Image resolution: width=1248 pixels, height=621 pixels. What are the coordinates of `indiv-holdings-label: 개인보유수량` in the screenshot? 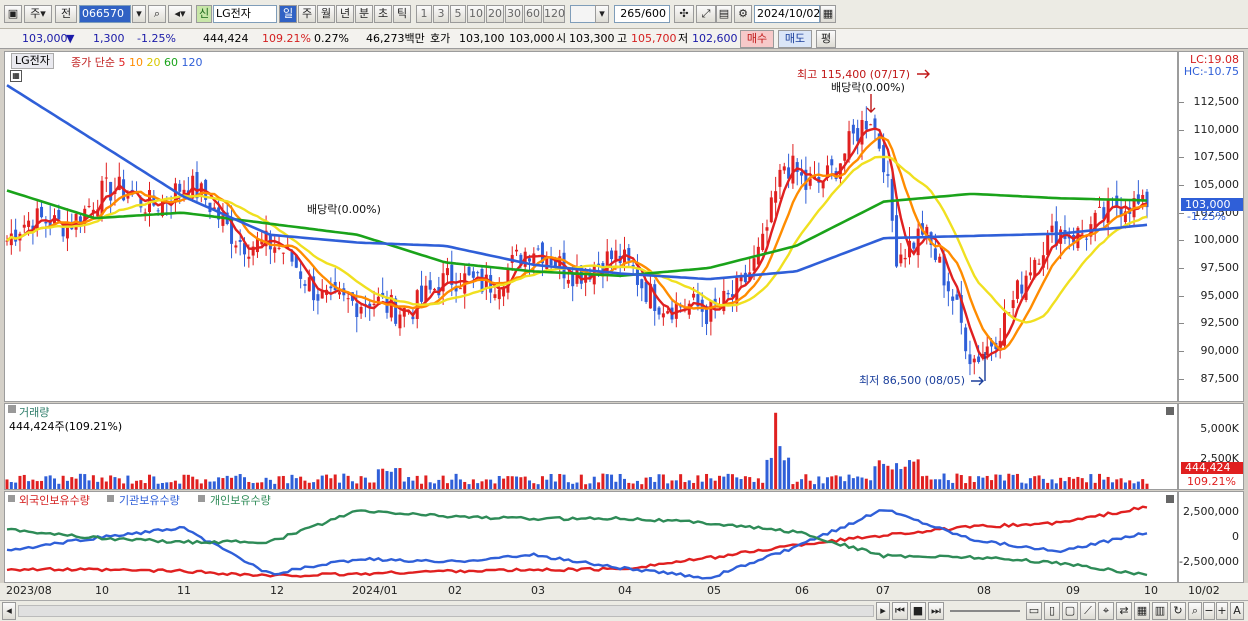 It's located at (240, 500).